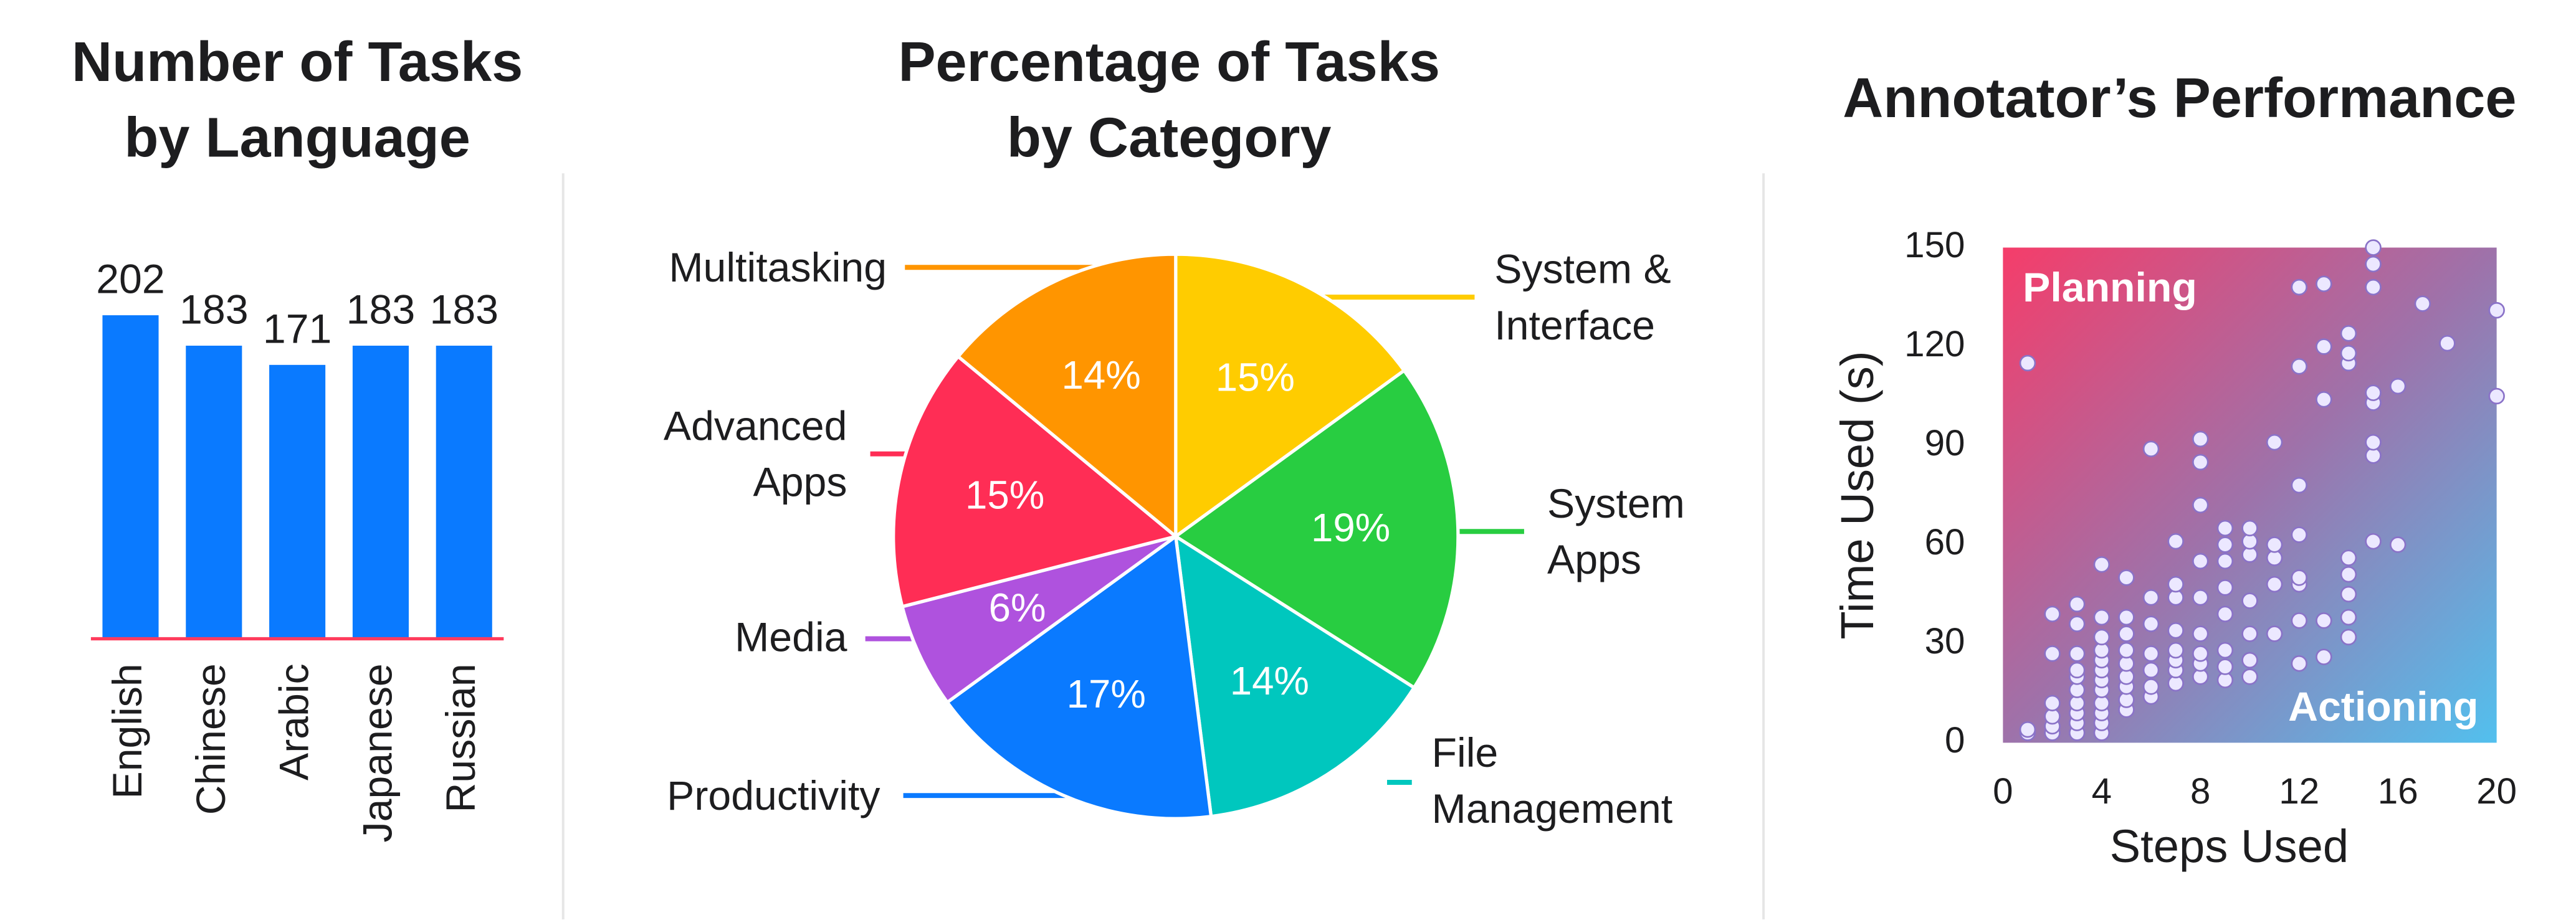 This screenshot has height=920, width=2576. What do you see at coordinates (1552, 809) in the screenshot?
I see `category-label: Management` at bounding box center [1552, 809].